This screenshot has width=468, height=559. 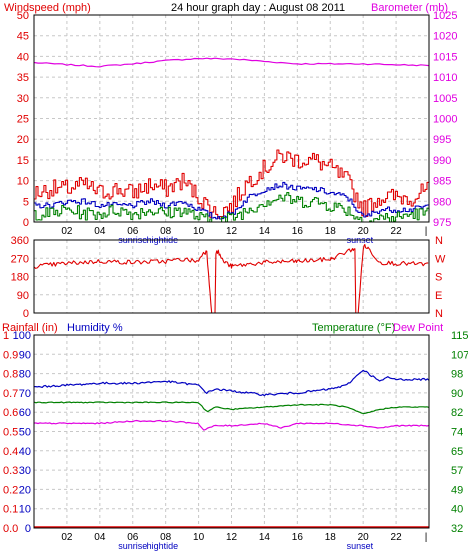 What do you see at coordinates (25, 452) in the screenshot?
I see `humidity-tick-label: 40` at bounding box center [25, 452].